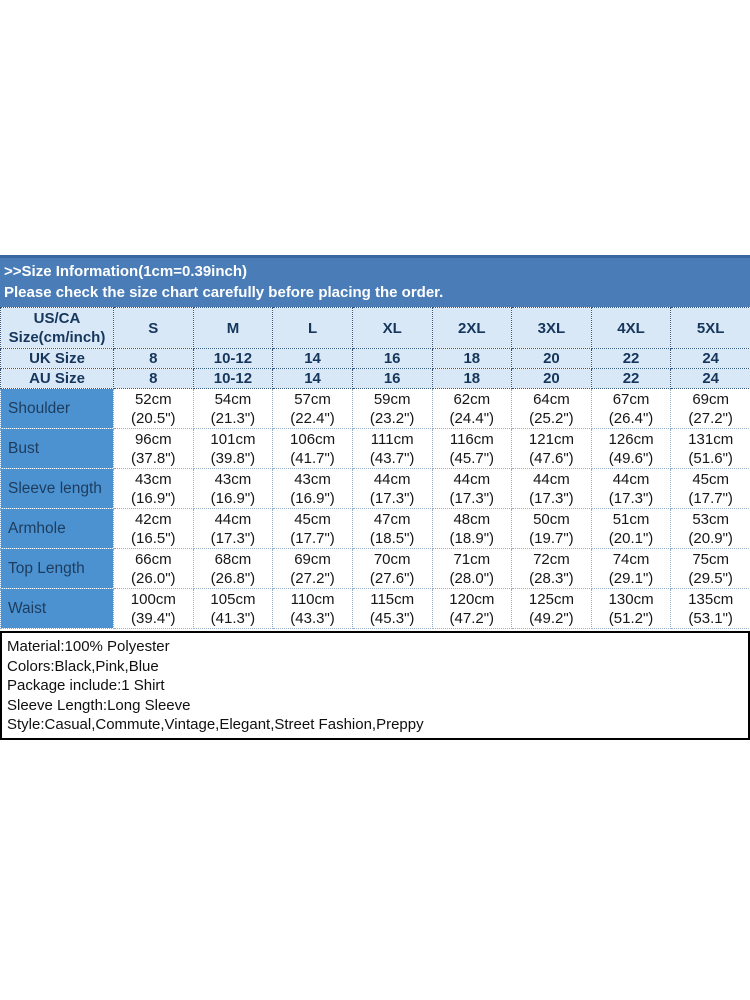  What do you see at coordinates (631, 568) in the screenshot?
I see `measurement-cell: 74cm (29.1")` at bounding box center [631, 568].